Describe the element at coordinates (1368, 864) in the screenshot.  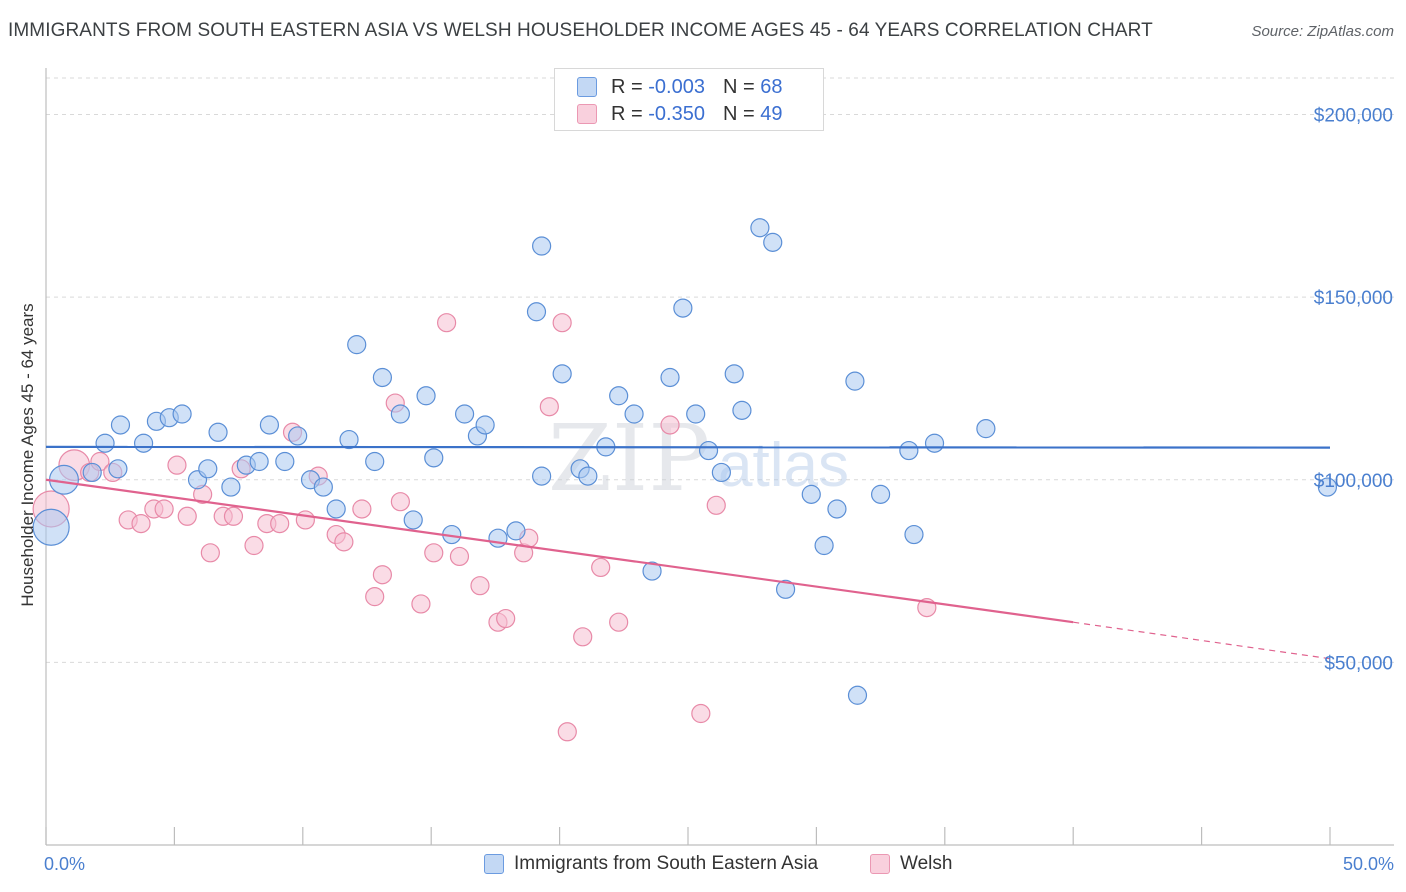
I see `x-tick-label: 50.0%` at that location.